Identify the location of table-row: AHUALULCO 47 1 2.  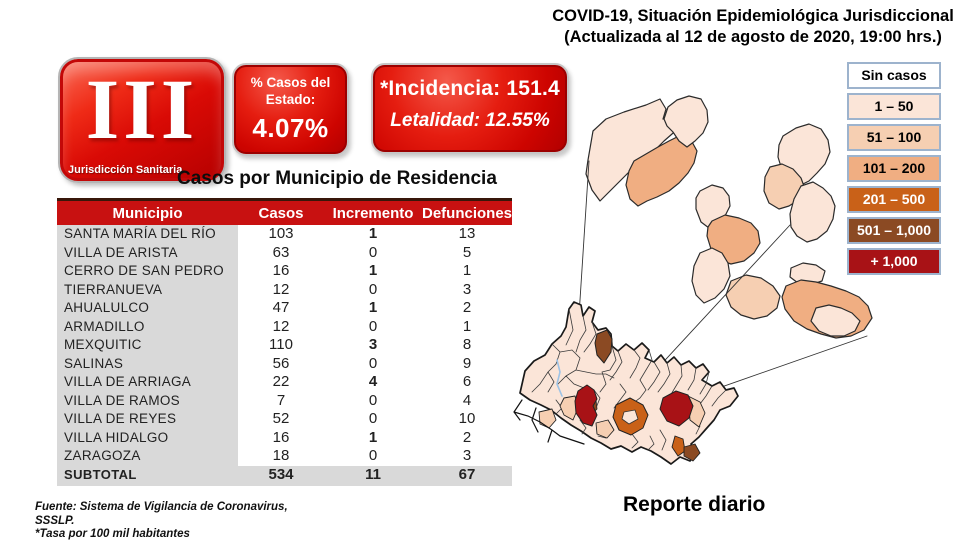
(284, 308).